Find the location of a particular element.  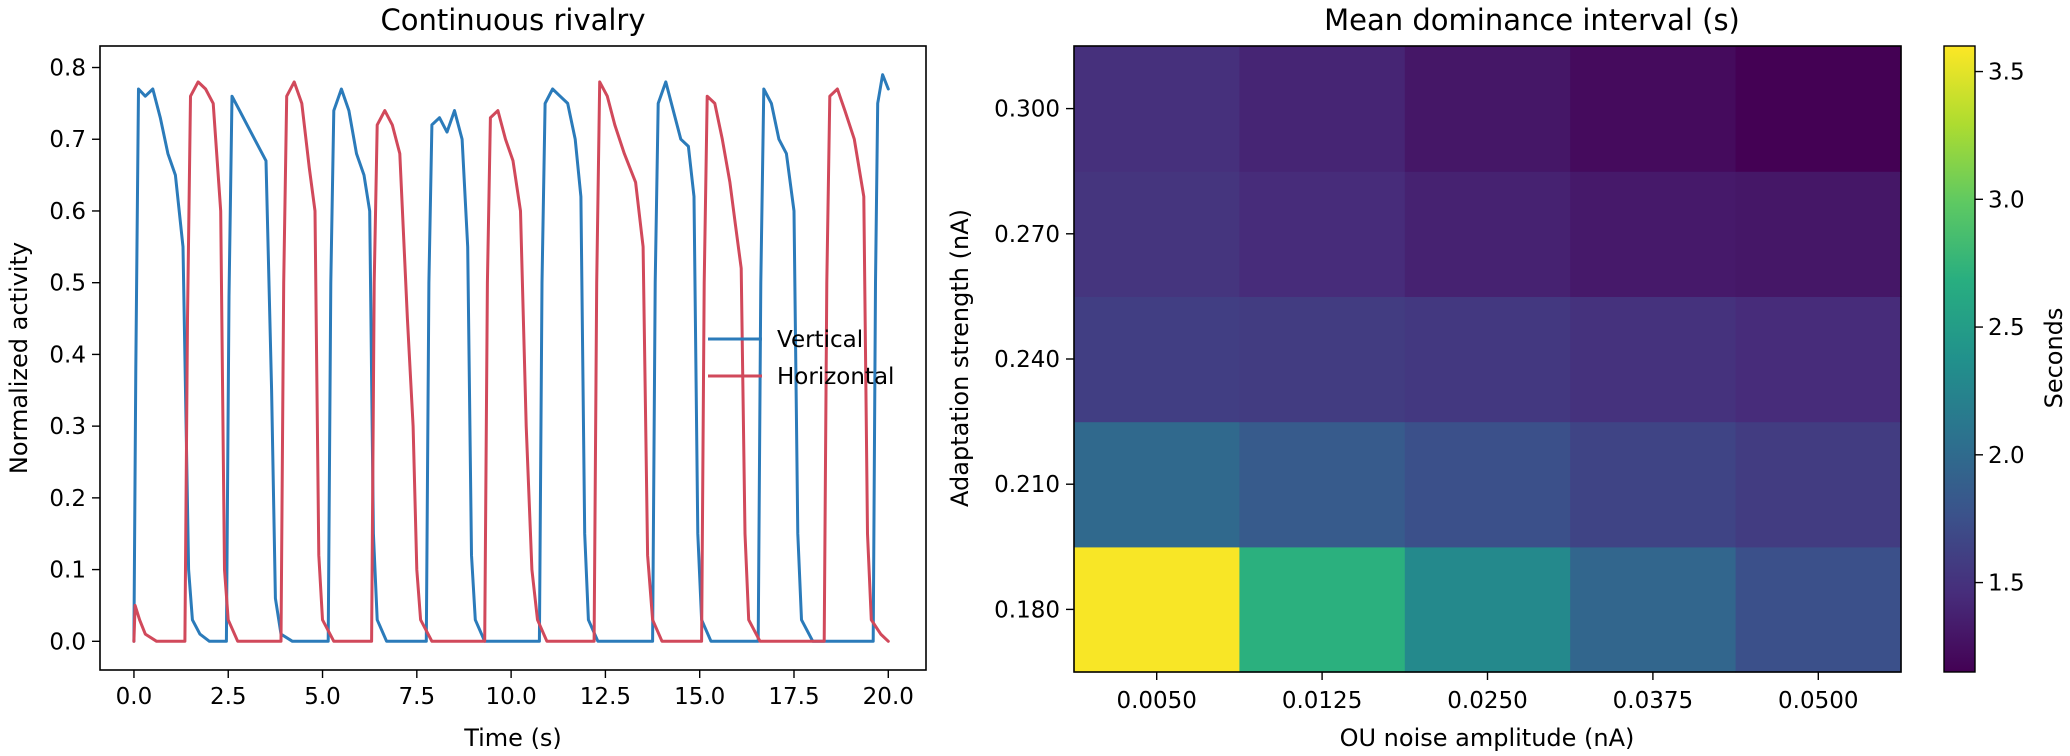

y-tick-label: 0.270 is located at coordinates (1027, 235).